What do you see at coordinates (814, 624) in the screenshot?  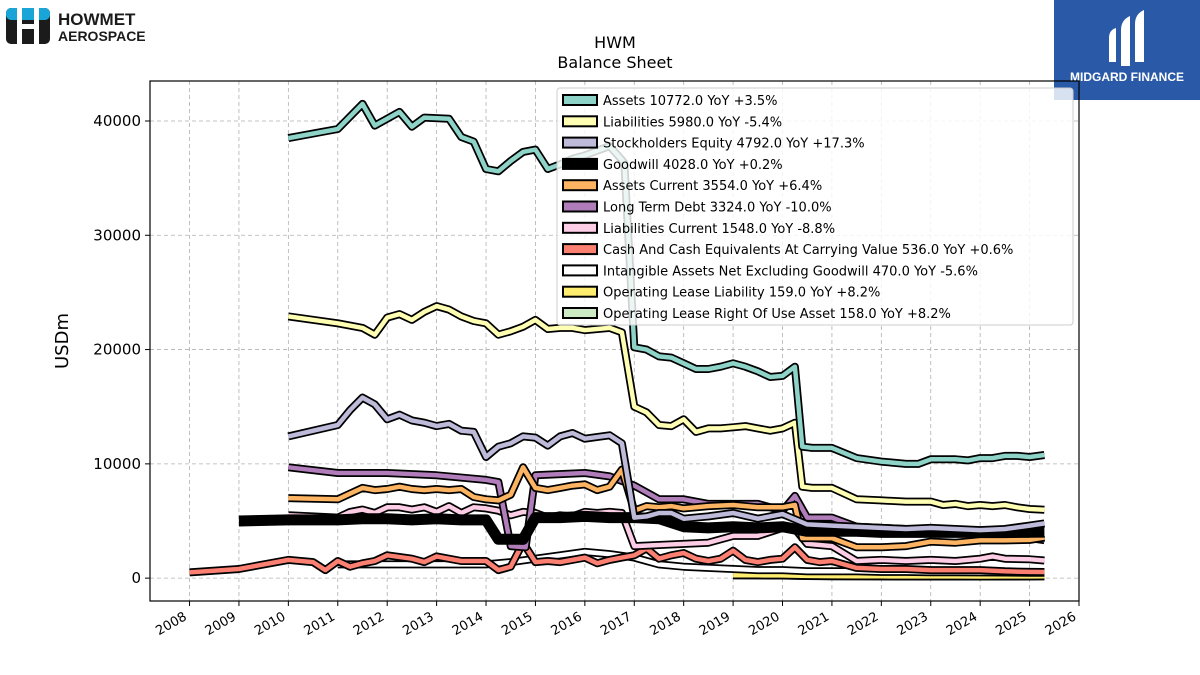 I see `x-tick-label: 2021` at bounding box center [814, 624].